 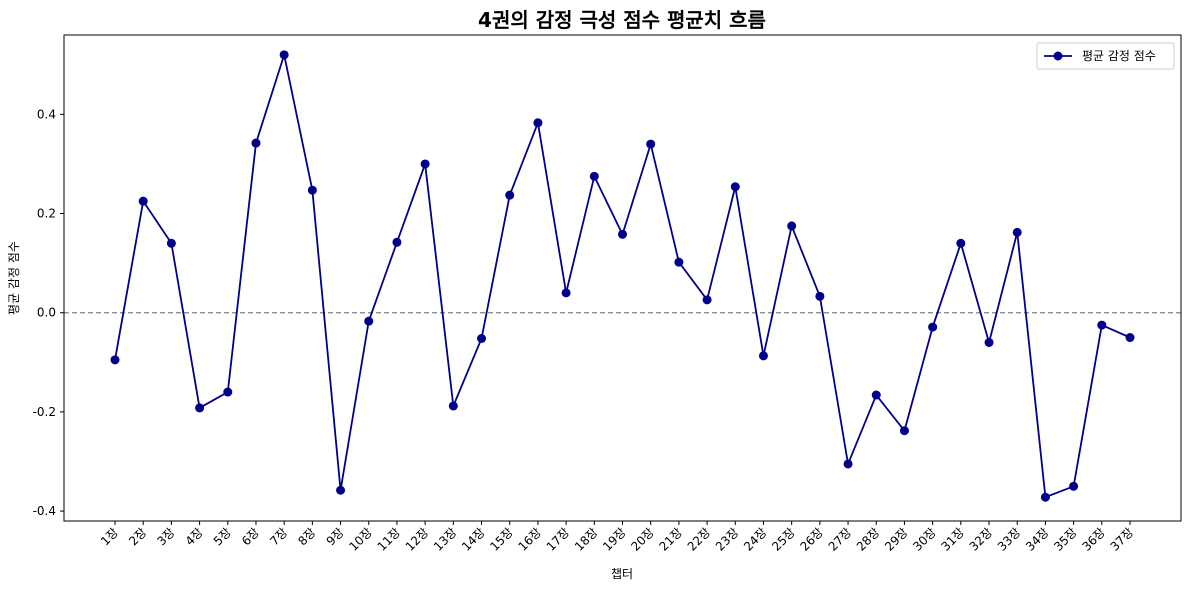 What do you see at coordinates (46, 114) in the screenshot?
I see `y-tick-label: 0.4` at bounding box center [46, 114].